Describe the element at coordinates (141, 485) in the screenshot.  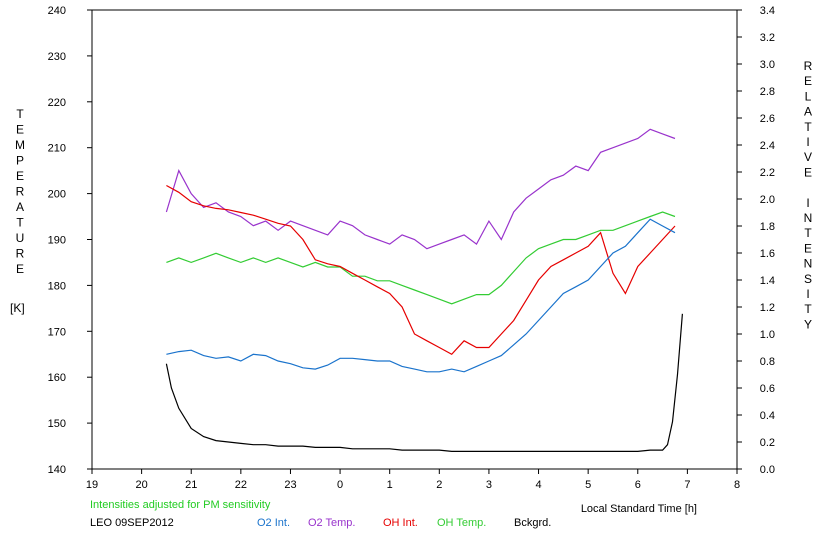
I see `x-tick-label: 20` at that location.